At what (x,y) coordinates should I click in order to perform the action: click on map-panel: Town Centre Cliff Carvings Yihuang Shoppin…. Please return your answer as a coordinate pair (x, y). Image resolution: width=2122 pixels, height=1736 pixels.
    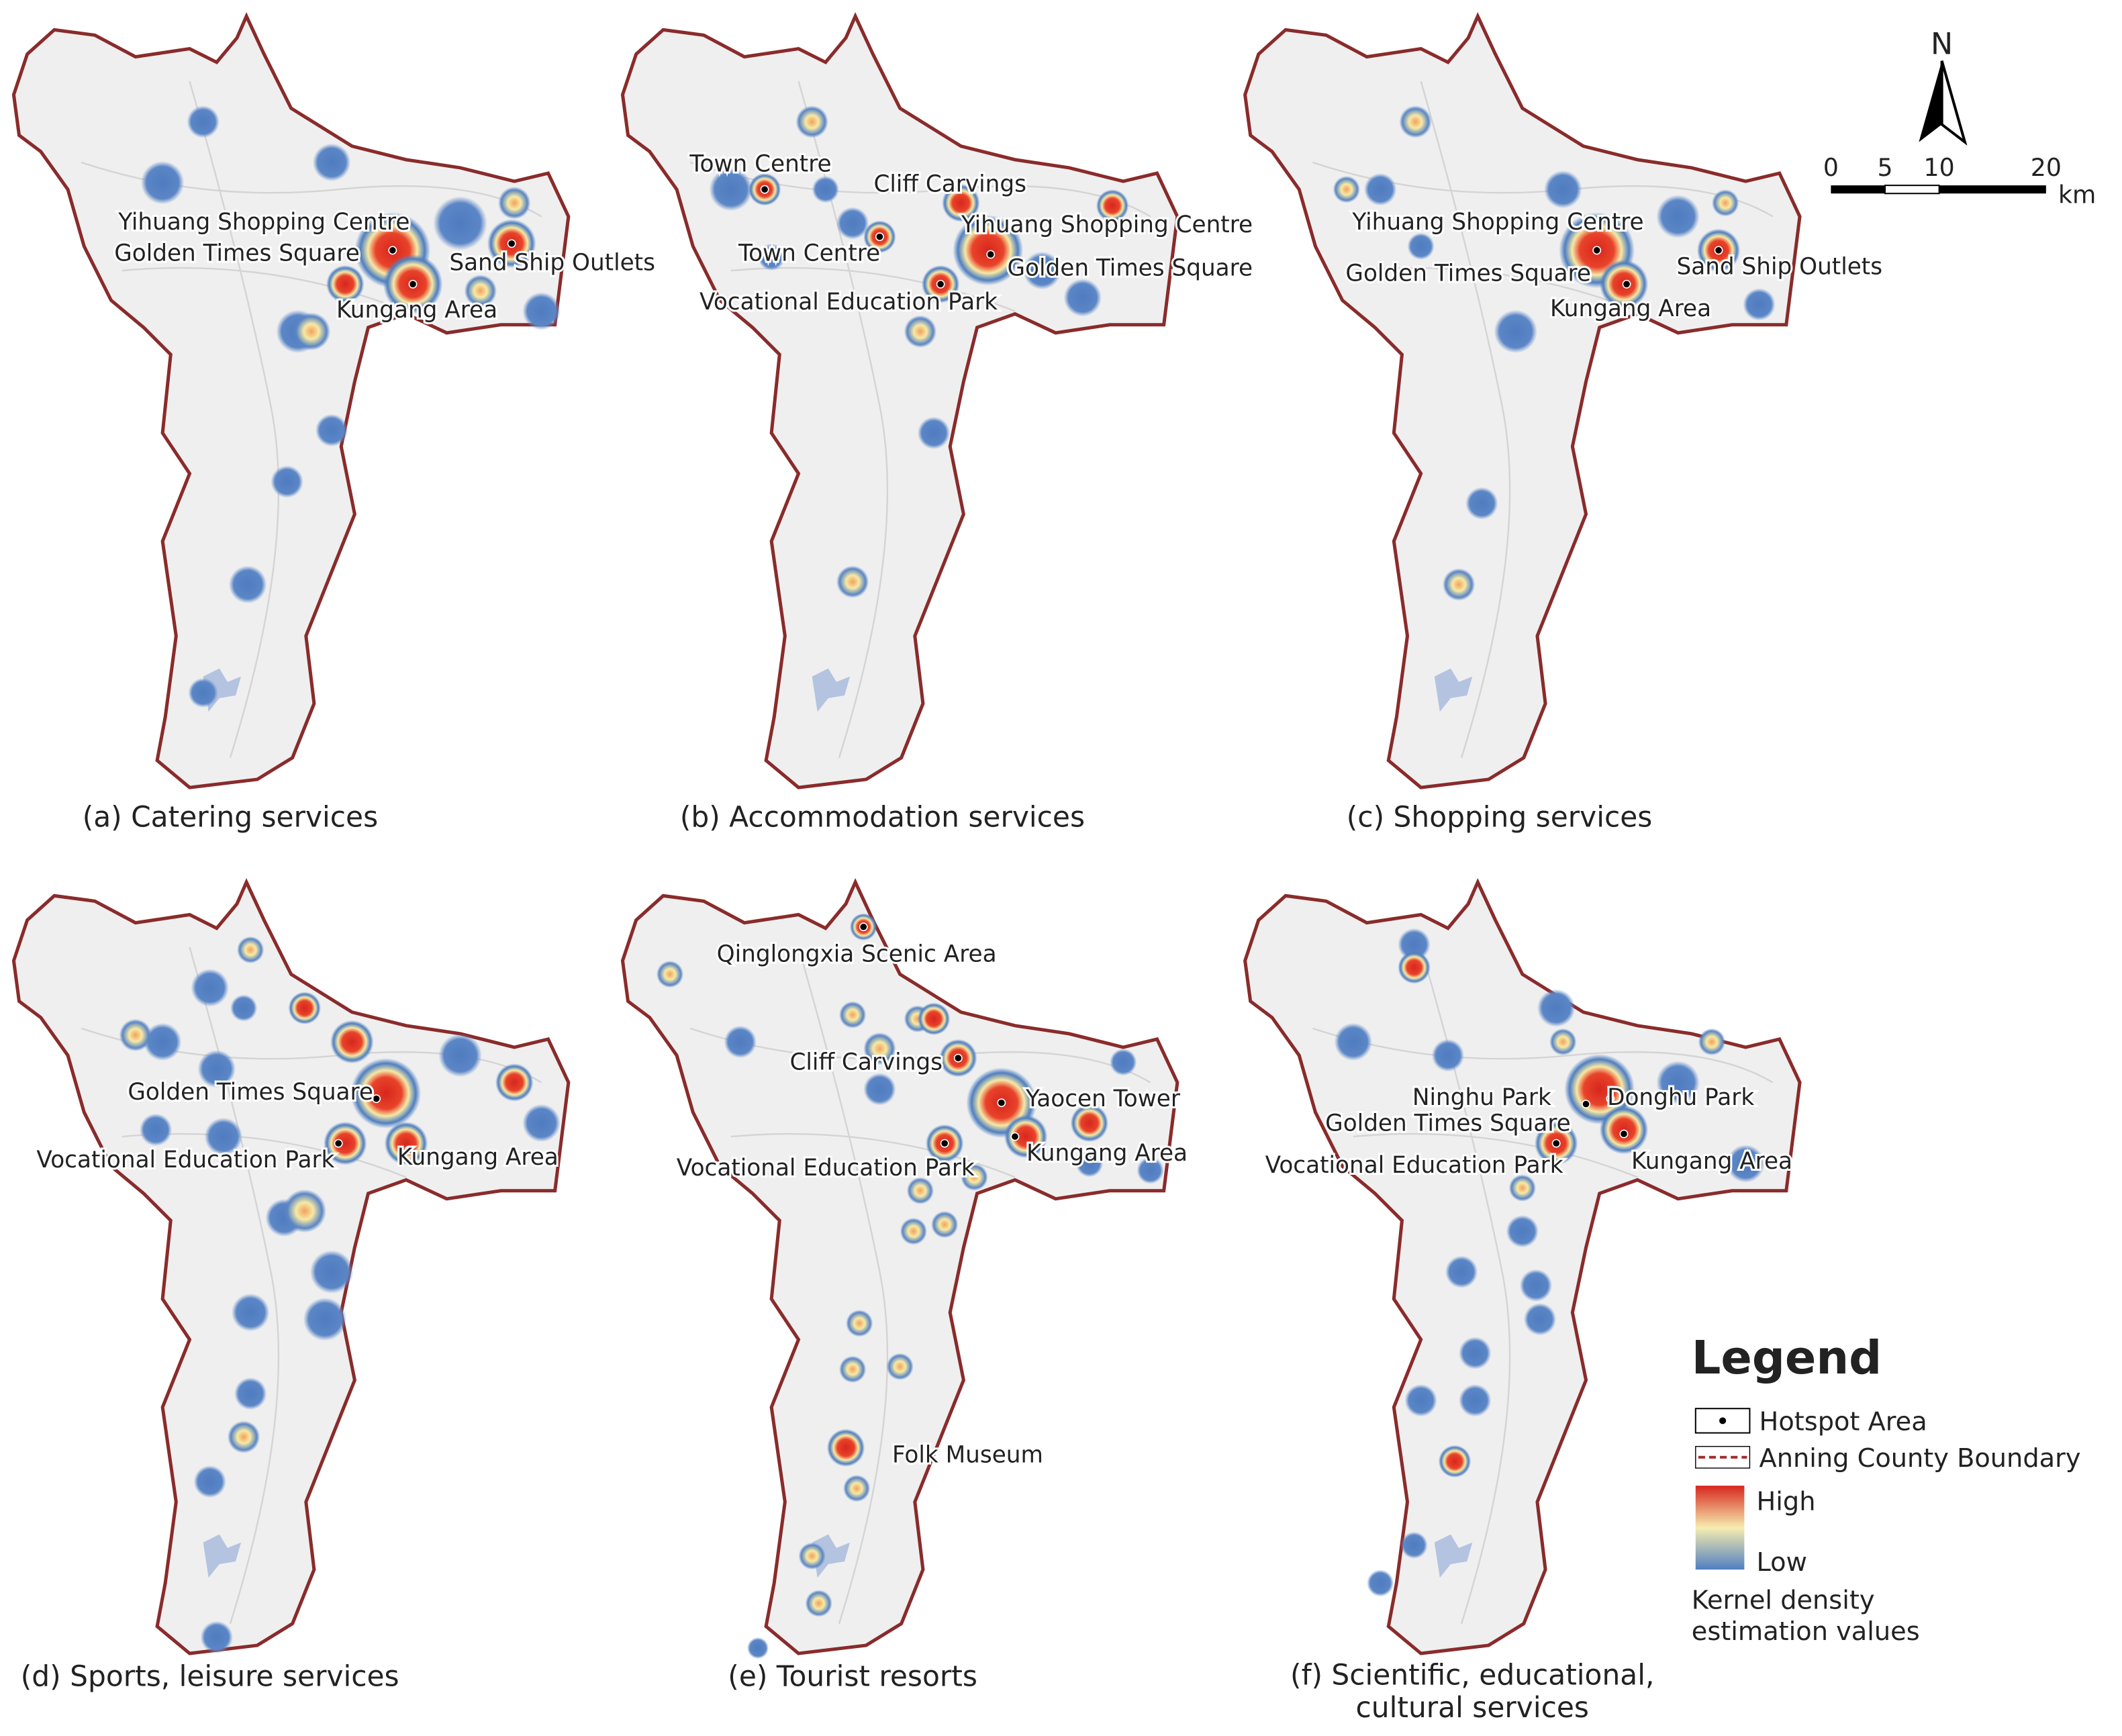
    Looking at the image, I should click on (938, 402).